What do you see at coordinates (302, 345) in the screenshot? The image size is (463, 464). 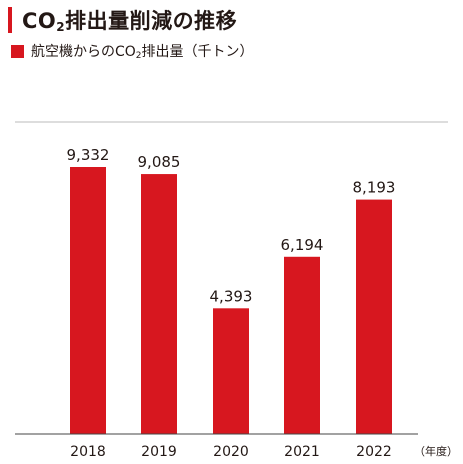 I see `bar-2021` at bounding box center [302, 345].